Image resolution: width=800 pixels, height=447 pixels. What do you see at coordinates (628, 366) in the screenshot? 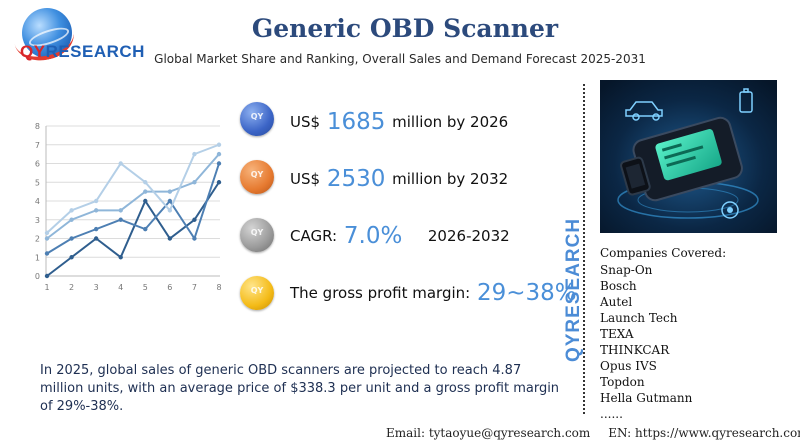
I see `list-item: Opus IVS` at bounding box center [628, 366].